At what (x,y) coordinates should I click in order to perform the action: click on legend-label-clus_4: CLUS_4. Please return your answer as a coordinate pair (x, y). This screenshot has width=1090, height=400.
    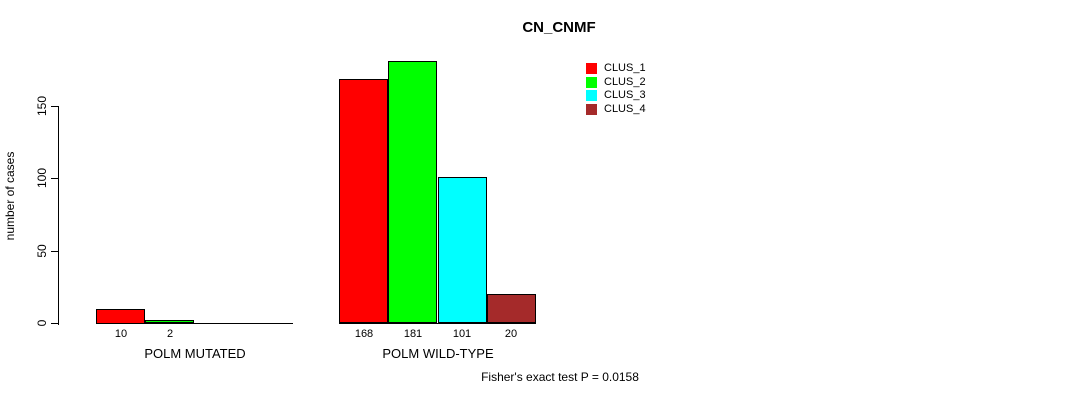
    Looking at the image, I should click on (625, 109).